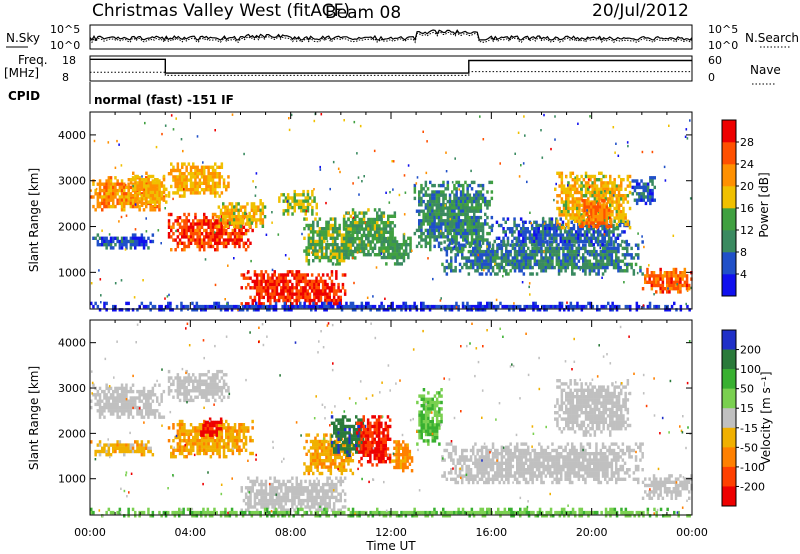 Image resolution: width=800 pixels, height=554 pixels. I want to click on freq-tick-top: 18, so click(69, 60).